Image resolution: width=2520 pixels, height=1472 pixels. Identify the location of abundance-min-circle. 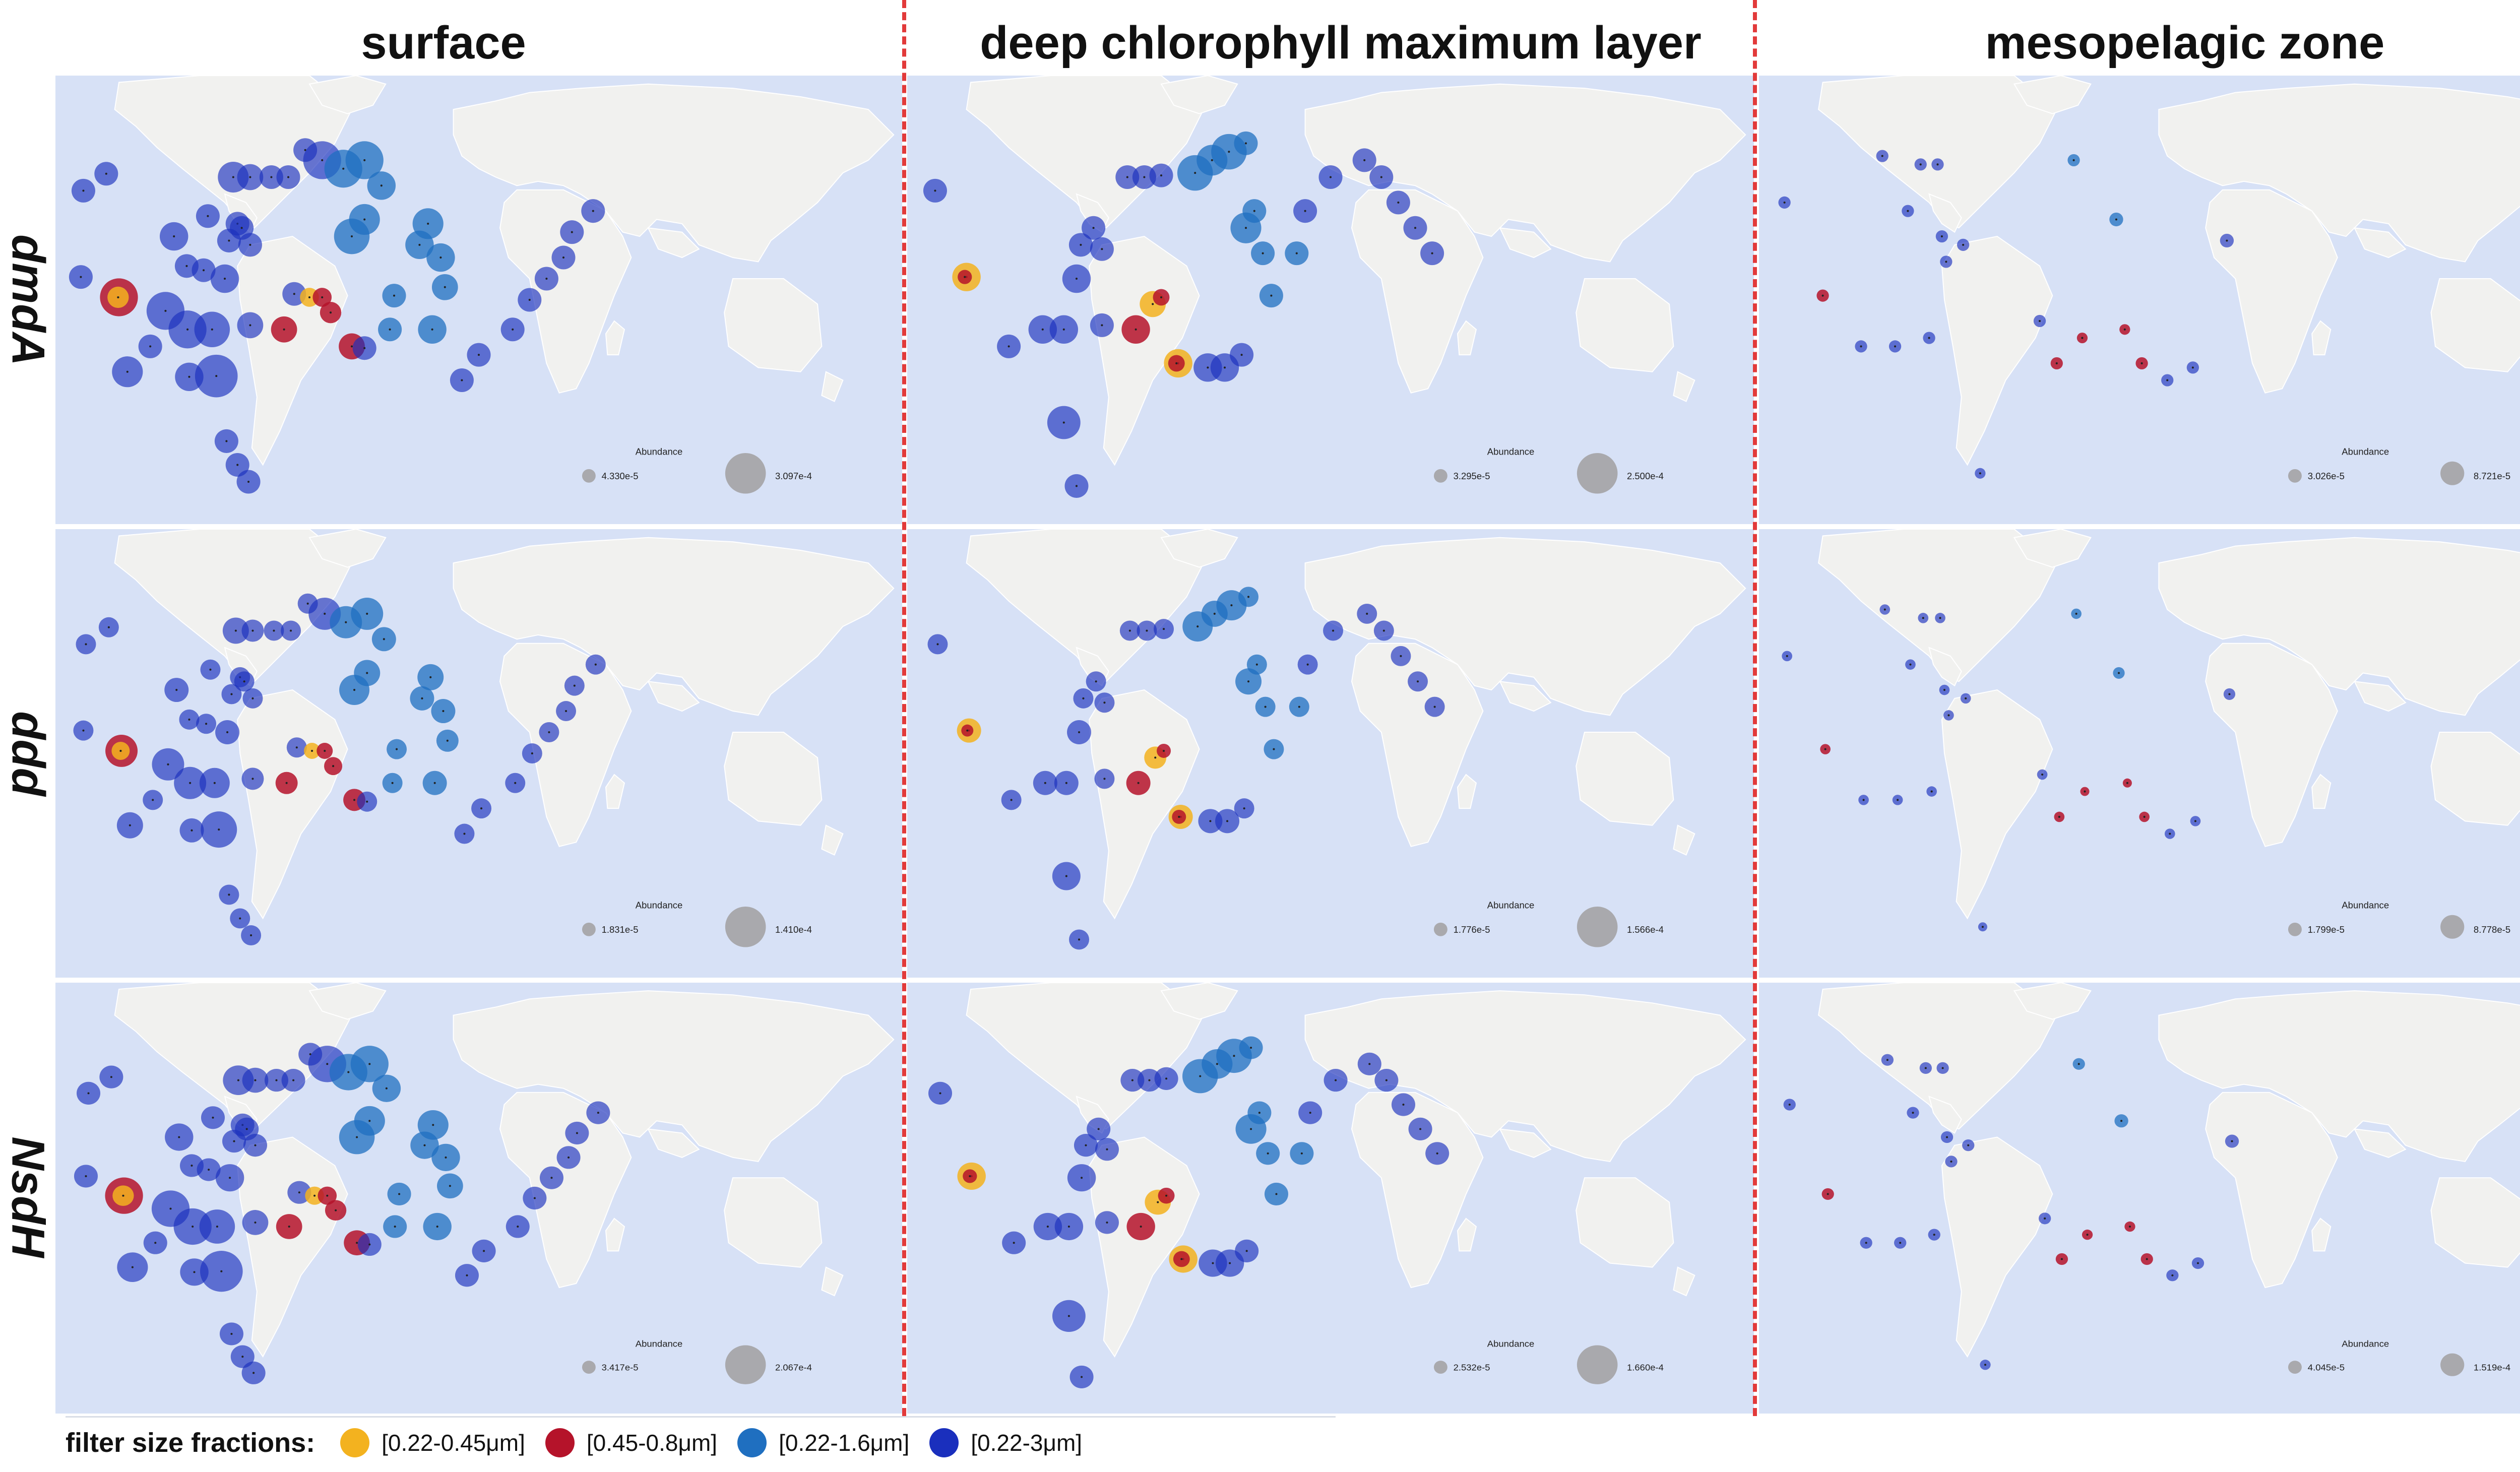
(589, 476).